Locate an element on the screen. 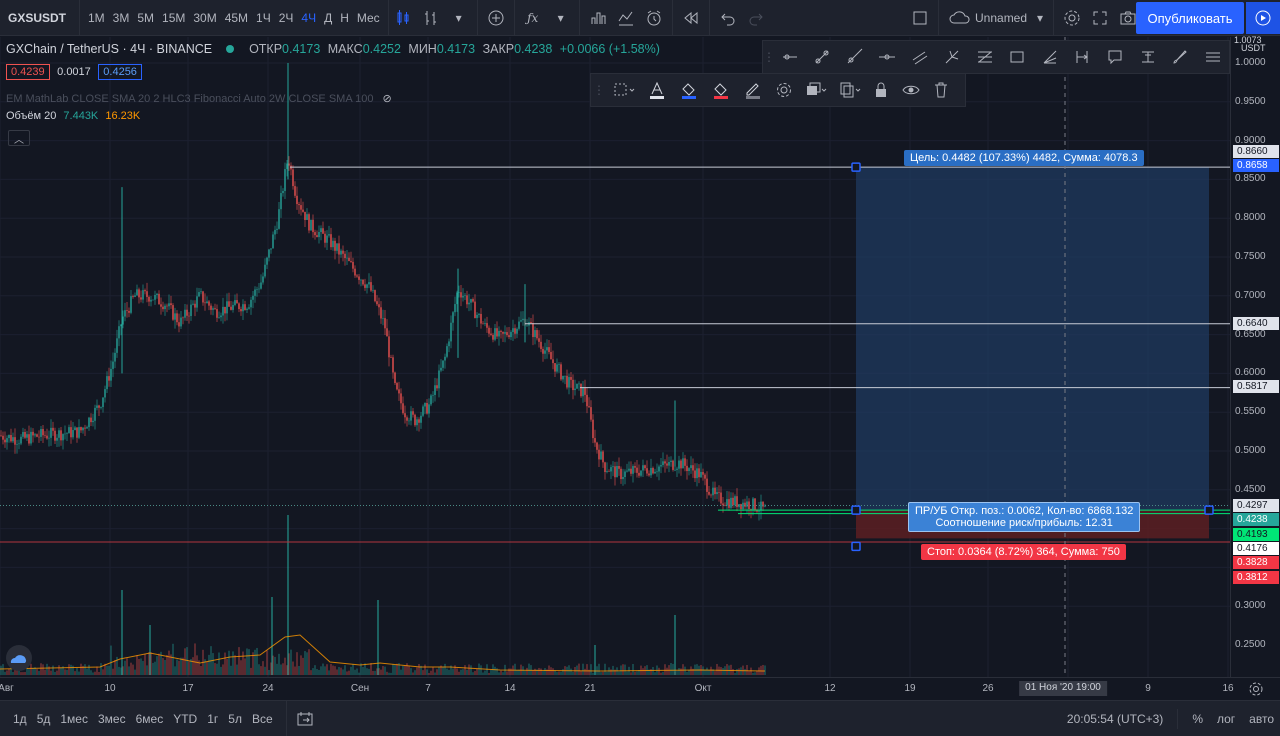 The height and width of the screenshot is (736, 1280). range-3: 3мес is located at coordinates (111, 718).